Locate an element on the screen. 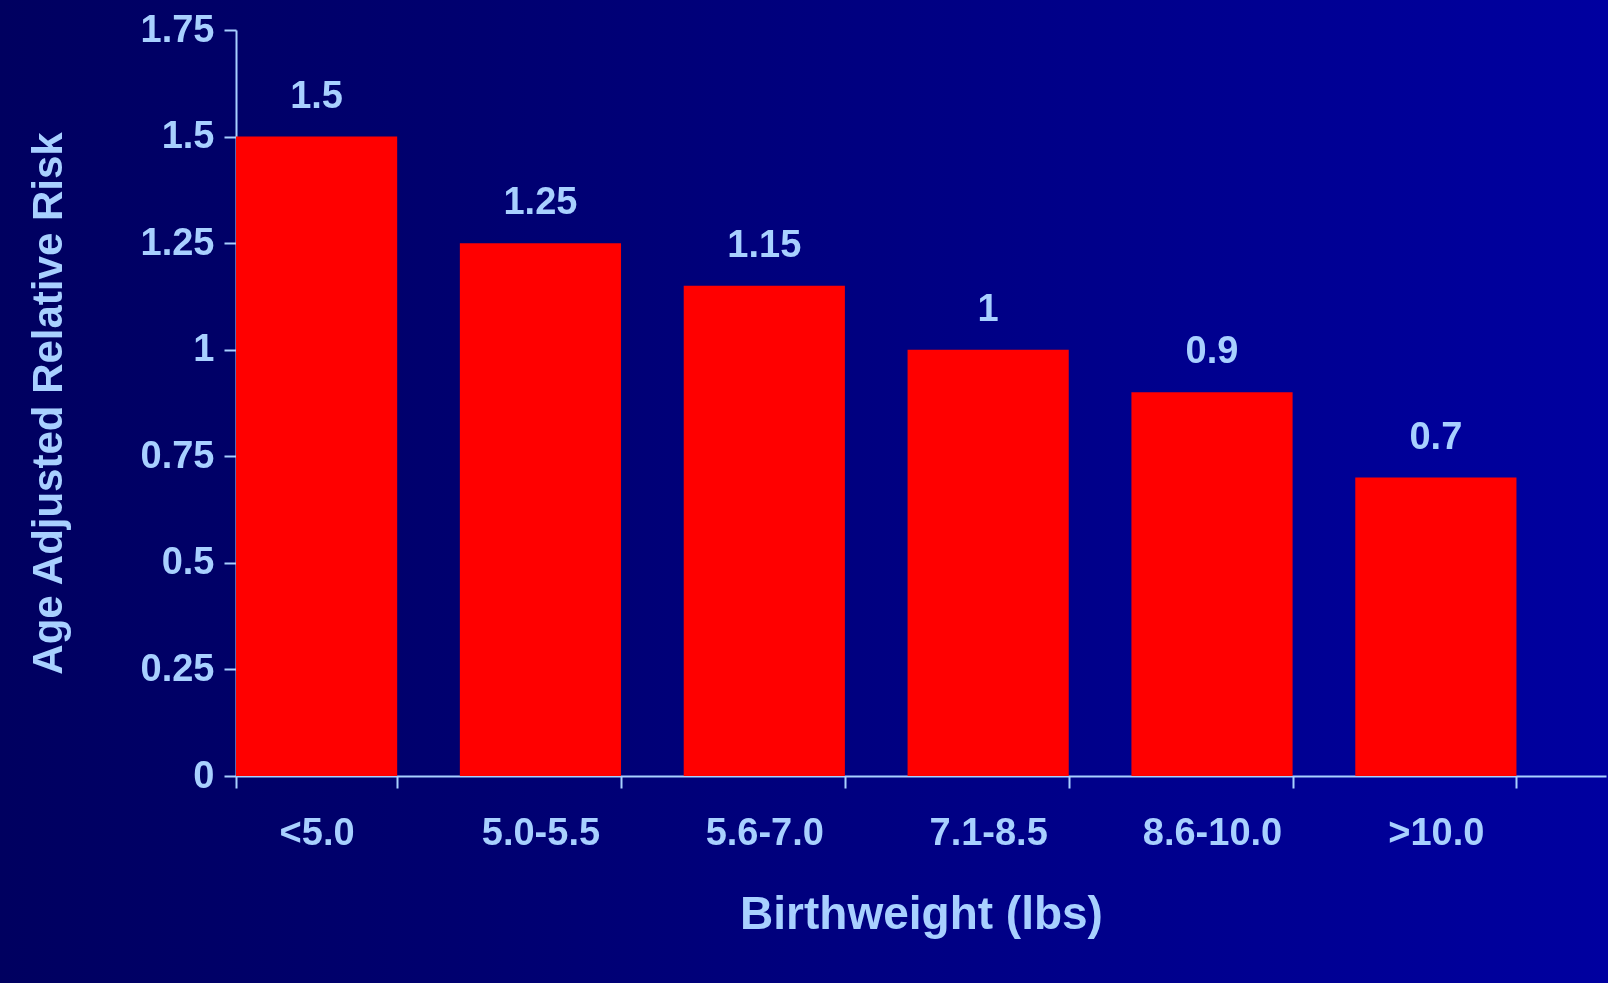 The width and height of the screenshot is (1608, 983). data-label: 0.7 is located at coordinates (1436, 435).